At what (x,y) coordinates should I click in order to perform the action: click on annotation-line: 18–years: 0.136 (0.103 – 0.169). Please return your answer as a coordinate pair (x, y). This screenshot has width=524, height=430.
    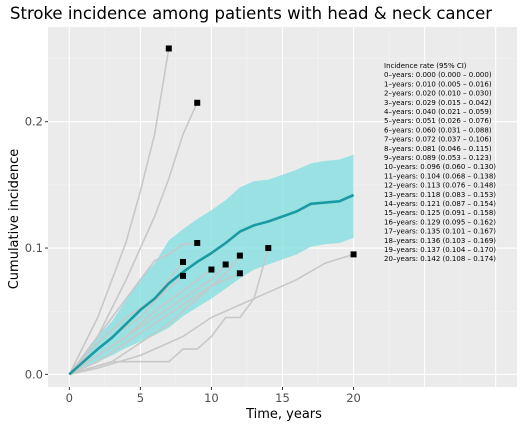
    Looking at the image, I should click on (440, 241).